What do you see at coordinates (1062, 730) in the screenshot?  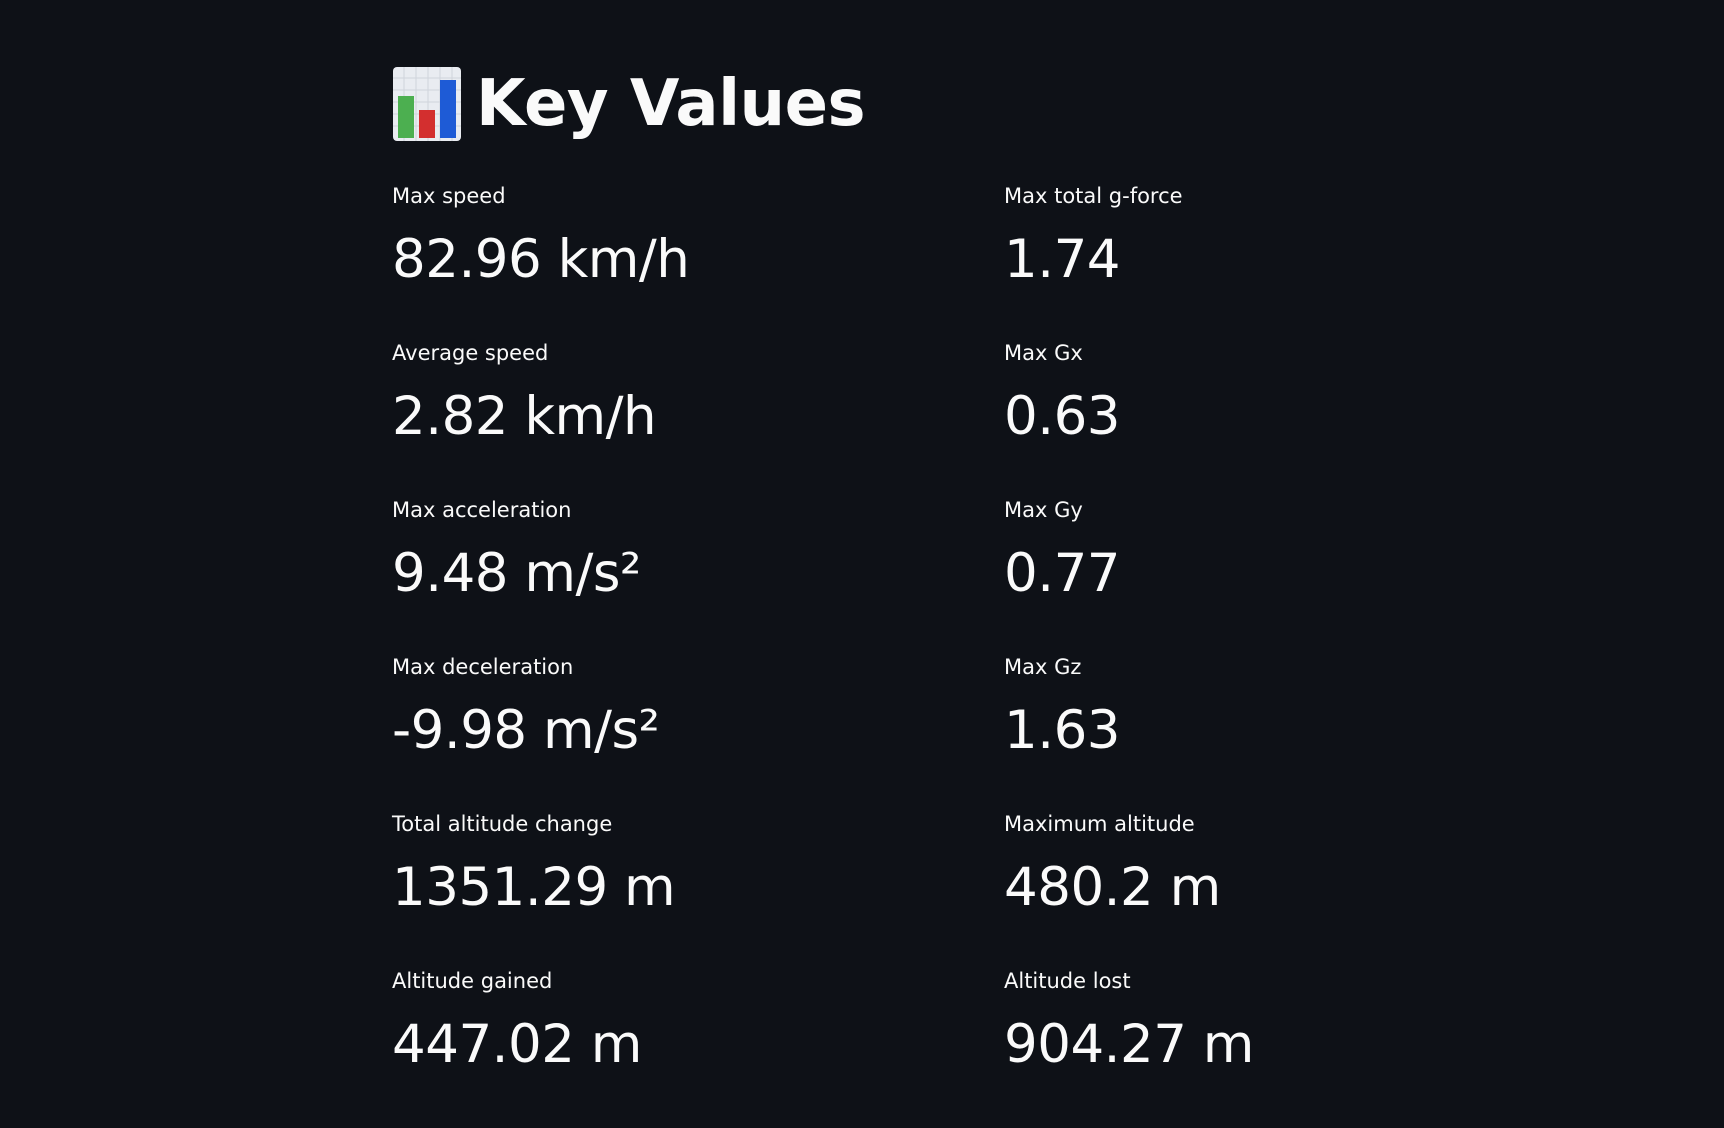 I see `metric-value: 1.63` at bounding box center [1062, 730].